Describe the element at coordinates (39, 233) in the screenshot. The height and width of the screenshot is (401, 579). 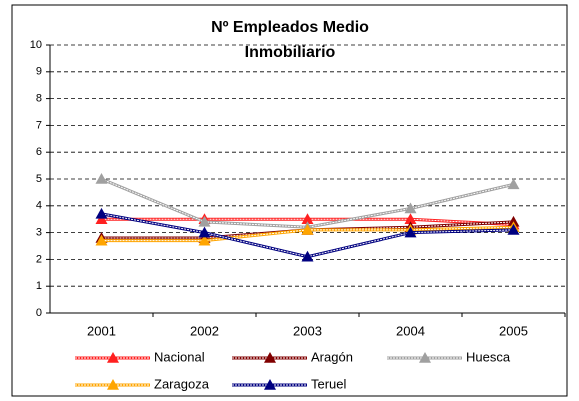
I see `y-tick-label: 3` at that location.